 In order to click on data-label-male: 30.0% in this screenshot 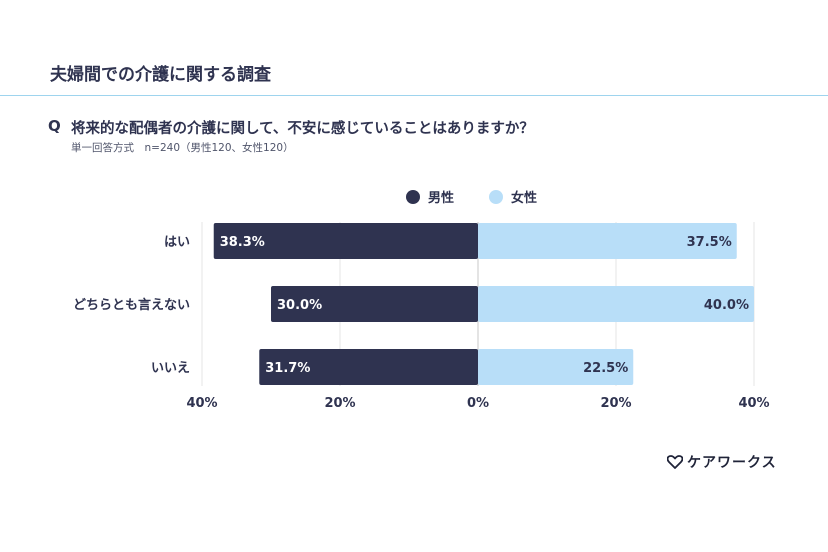, I will do `click(299, 305)`.